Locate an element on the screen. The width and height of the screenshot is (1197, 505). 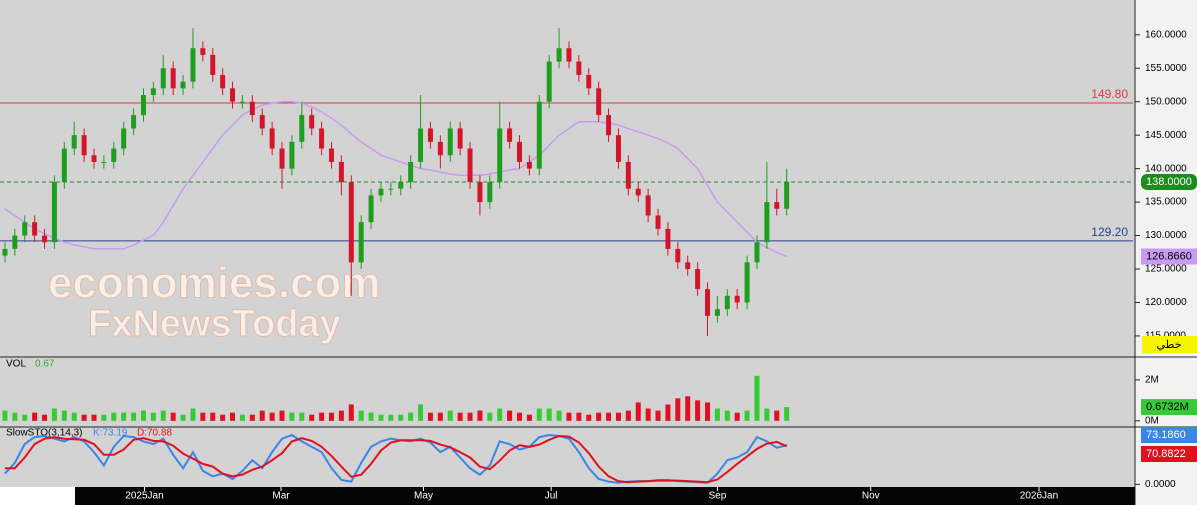
y-tick-label: 150.0000 is located at coordinates (1166, 101).